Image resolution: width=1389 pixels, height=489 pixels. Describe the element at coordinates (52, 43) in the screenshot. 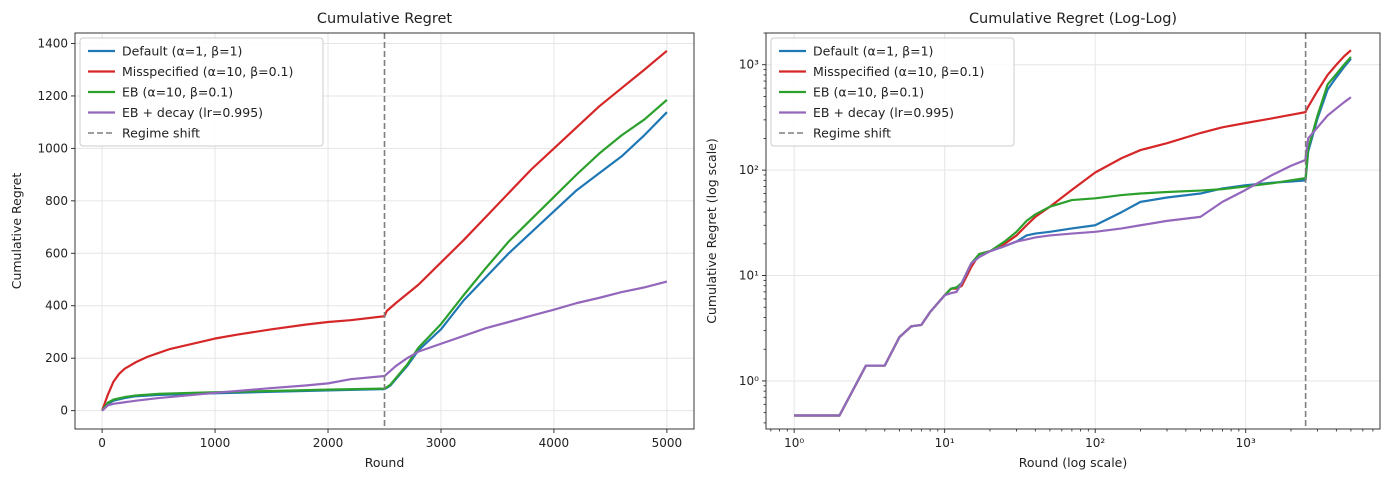

I see `y-tick-label: 1400` at that location.